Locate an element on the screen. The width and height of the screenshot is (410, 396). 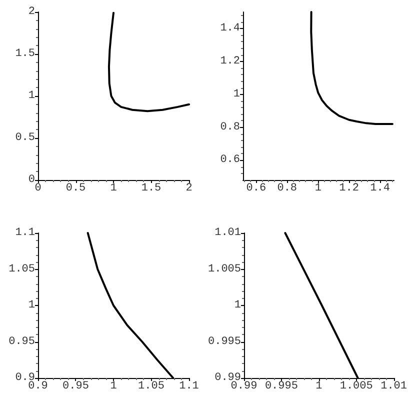
y-tick-label: 1.05 is located at coordinates (21, 269).